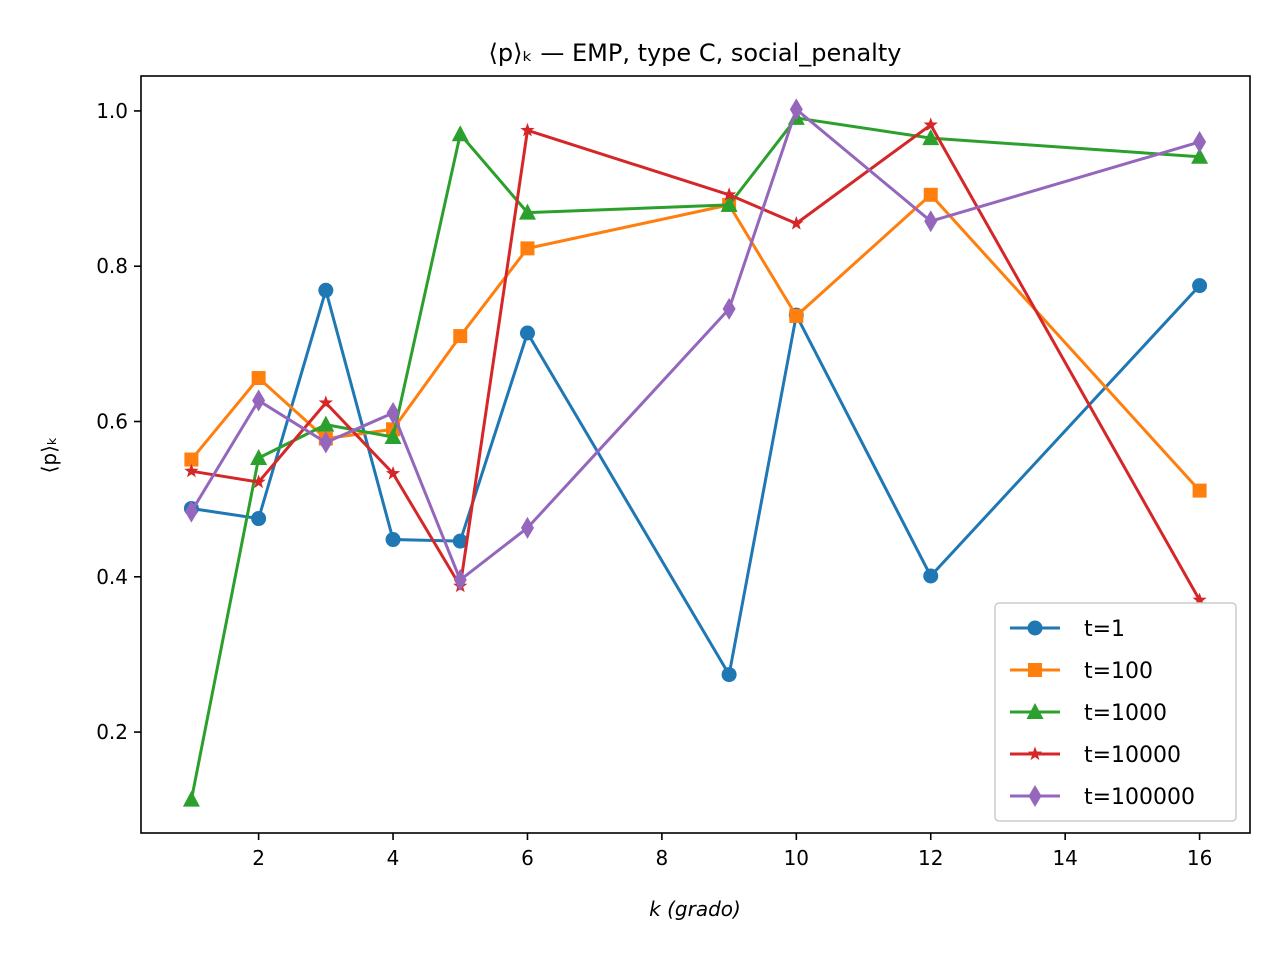 The width and height of the screenshot is (1280, 960). Describe the element at coordinates (1125, 713) in the screenshot. I see `legend-label: t=1000` at that location.